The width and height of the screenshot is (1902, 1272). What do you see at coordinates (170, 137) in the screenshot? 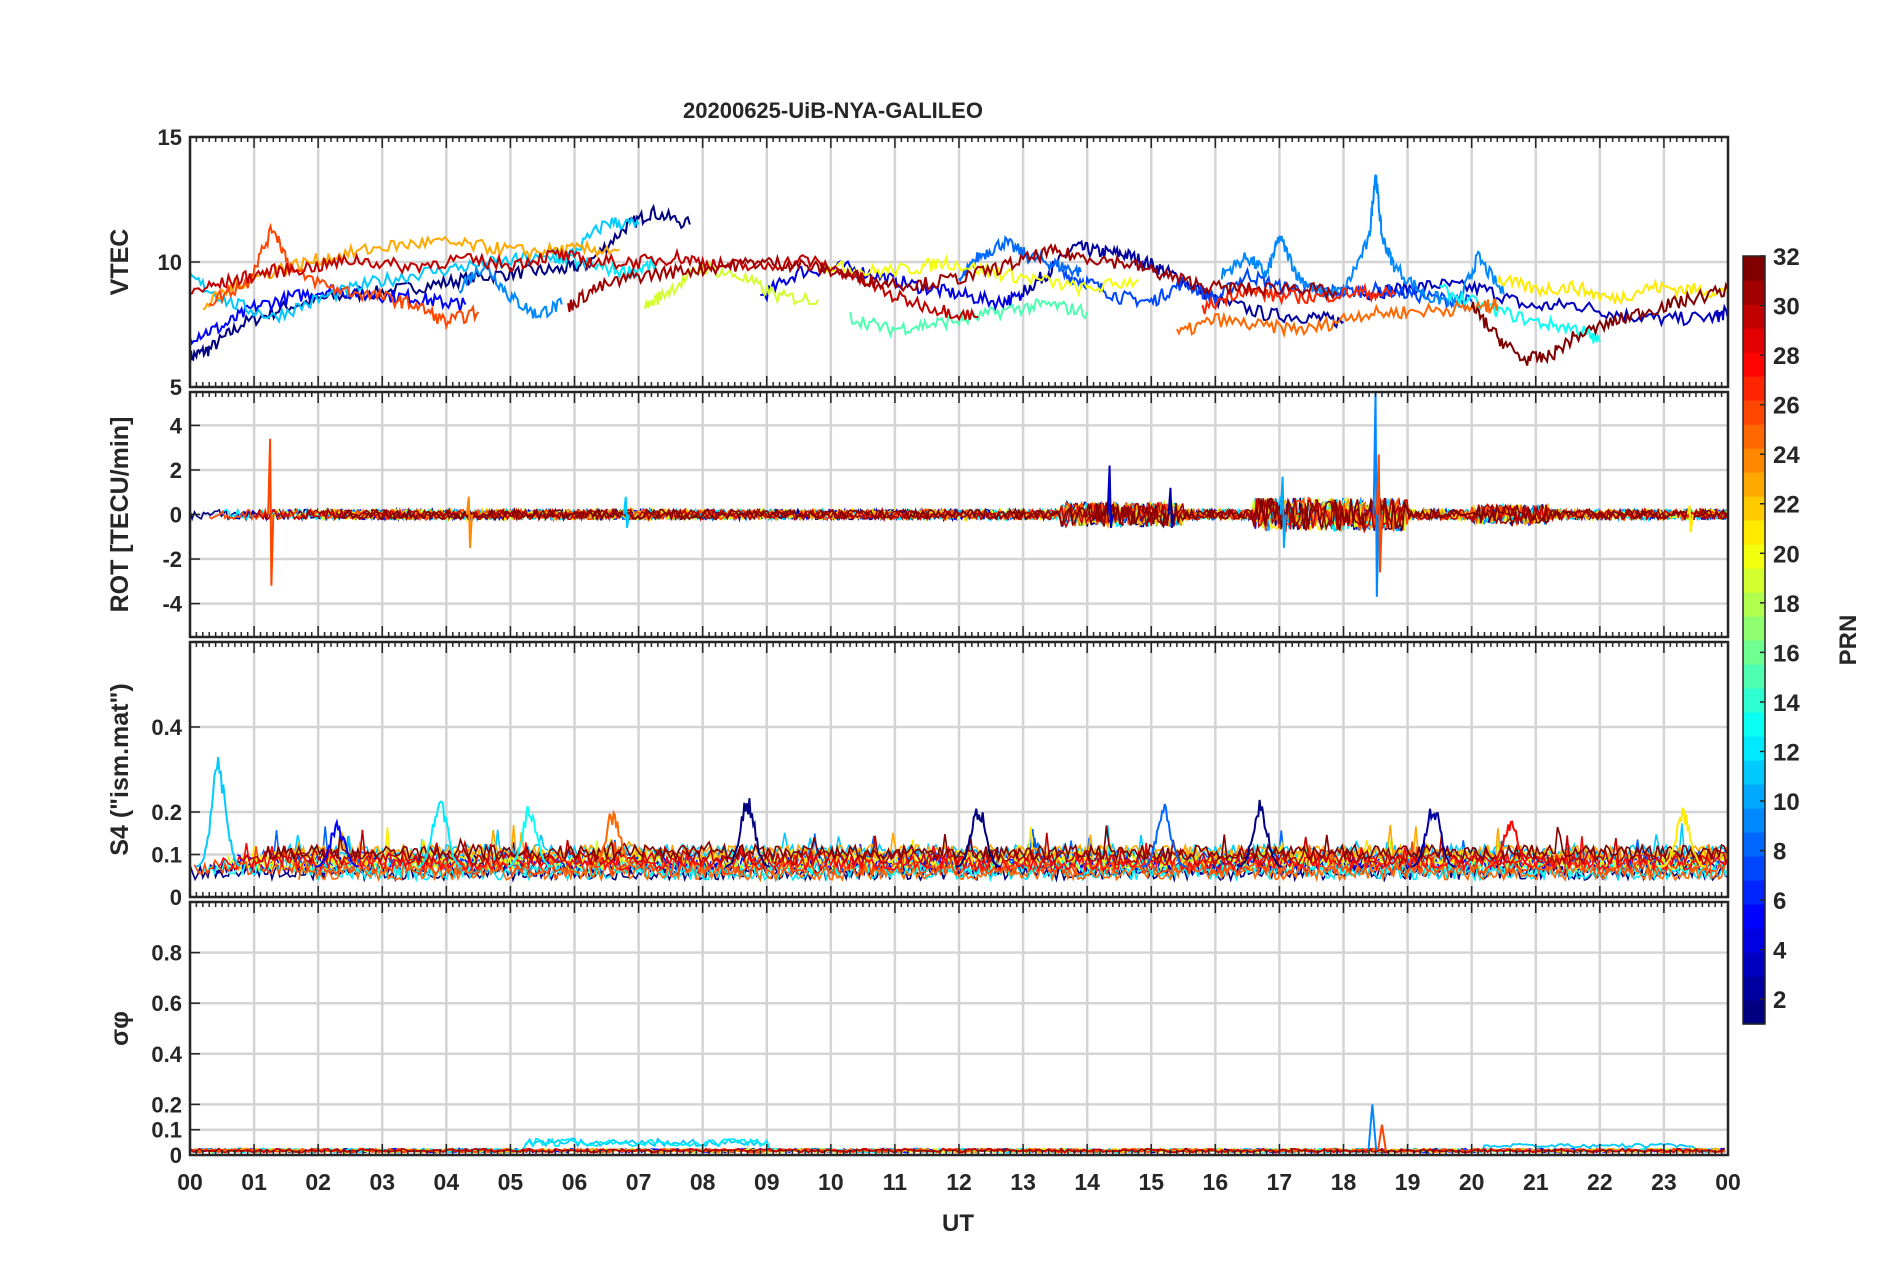
I see `y-tick-label-vtec: 15` at bounding box center [170, 137].